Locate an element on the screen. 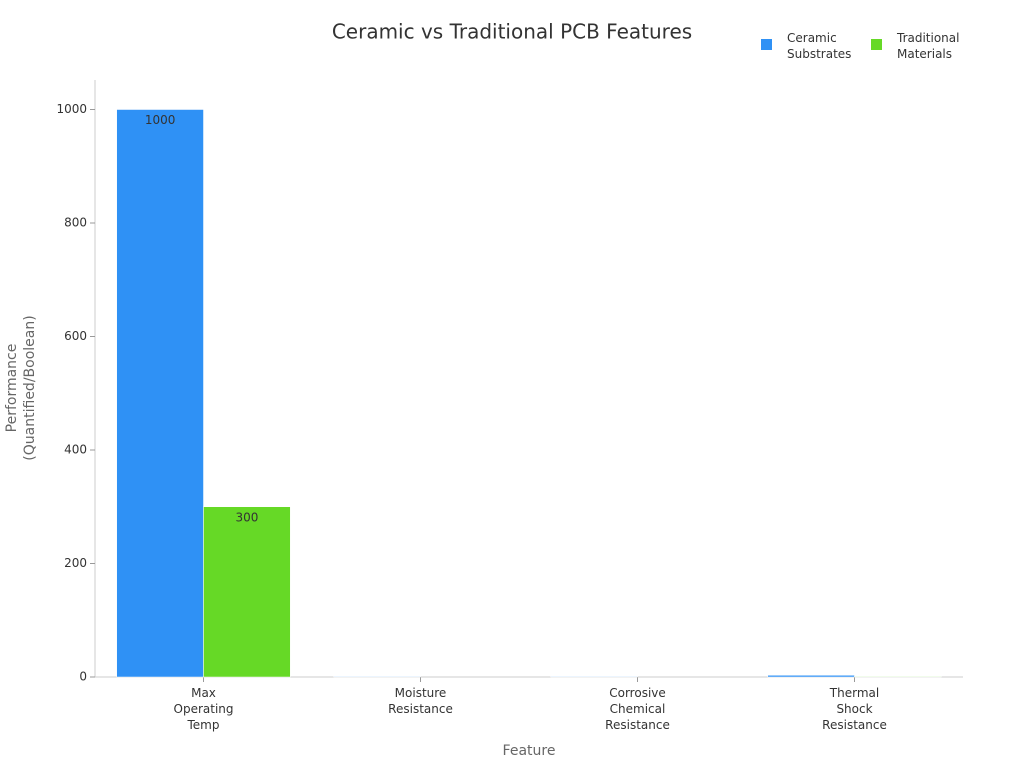 The width and height of the screenshot is (1024, 768). chart-title: Ceramic vs Traditional PCB Features is located at coordinates (512, 32).